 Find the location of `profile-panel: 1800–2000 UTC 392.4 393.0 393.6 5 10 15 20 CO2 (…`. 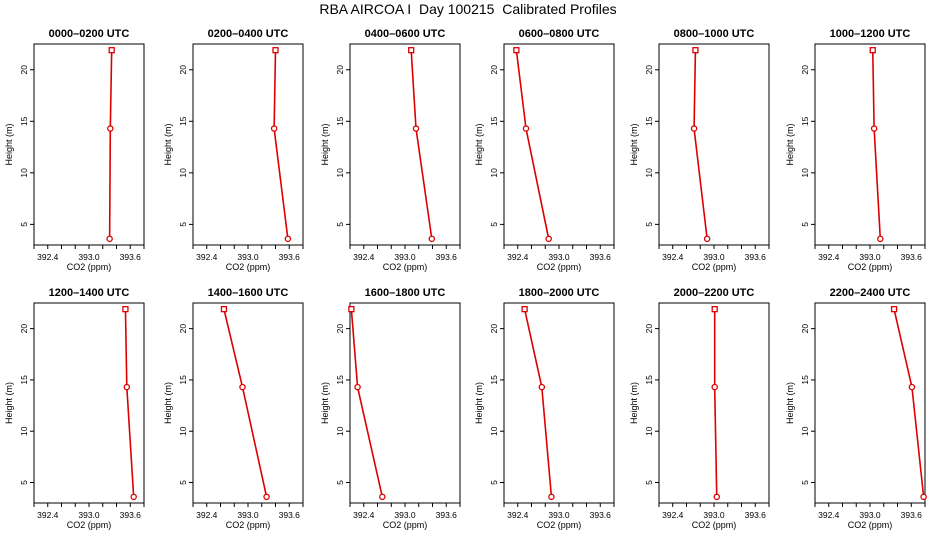

profile-panel: 1800–2000 UTC 392.4 393.0 393.6 5 10 15 20 CO2 (… is located at coordinates (544, 408).